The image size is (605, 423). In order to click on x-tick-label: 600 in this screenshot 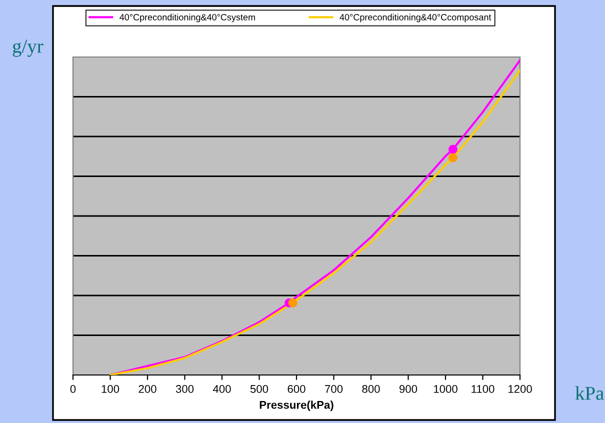, I will do `click(297, 389)`.